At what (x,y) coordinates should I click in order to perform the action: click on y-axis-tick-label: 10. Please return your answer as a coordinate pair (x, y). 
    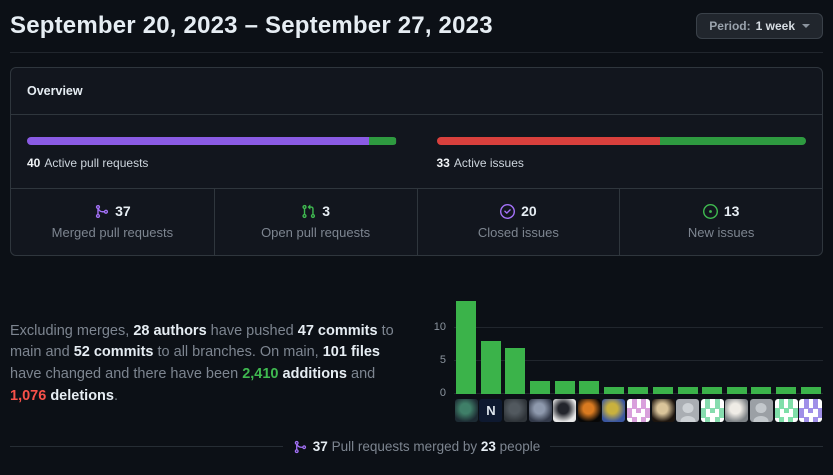
    Looking at the image, I should click on (439, 326).